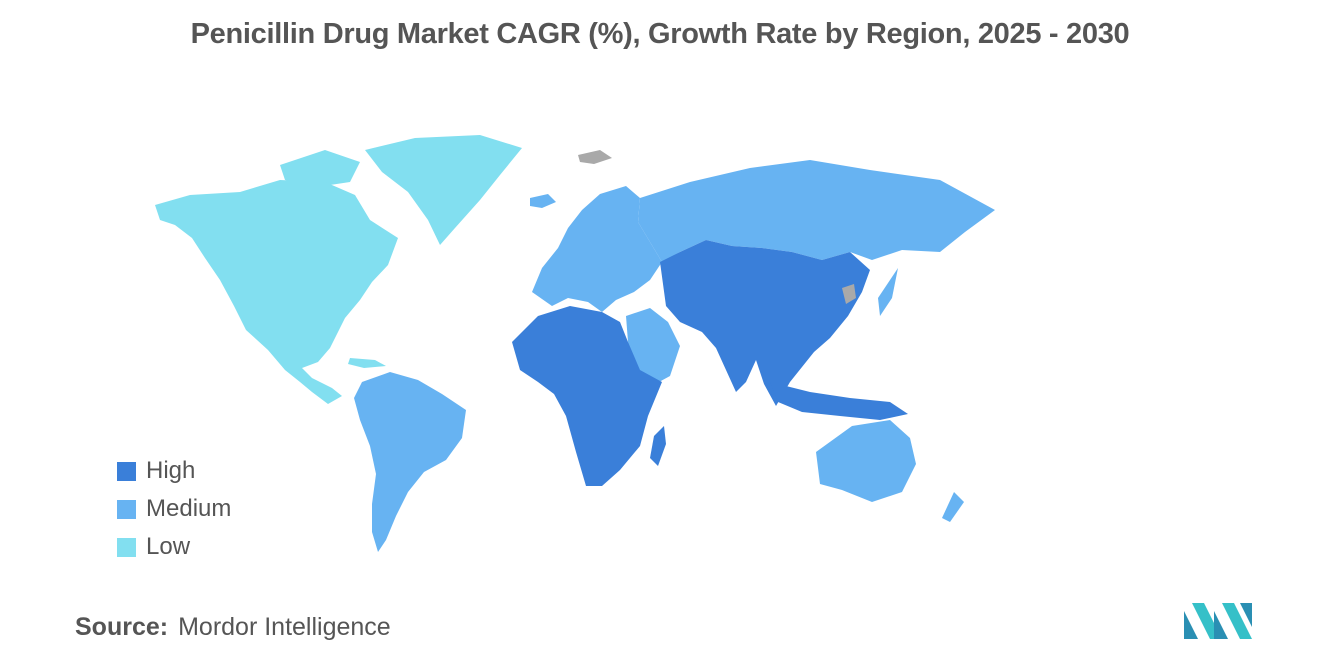 This screenshot has width=1320, height=665. I want to click on map-legend: High Medium Low, so click(174, 509).